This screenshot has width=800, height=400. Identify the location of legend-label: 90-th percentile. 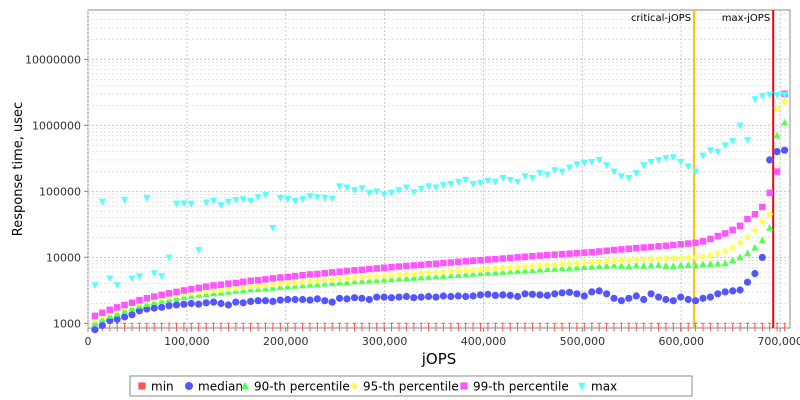
(302, 387).